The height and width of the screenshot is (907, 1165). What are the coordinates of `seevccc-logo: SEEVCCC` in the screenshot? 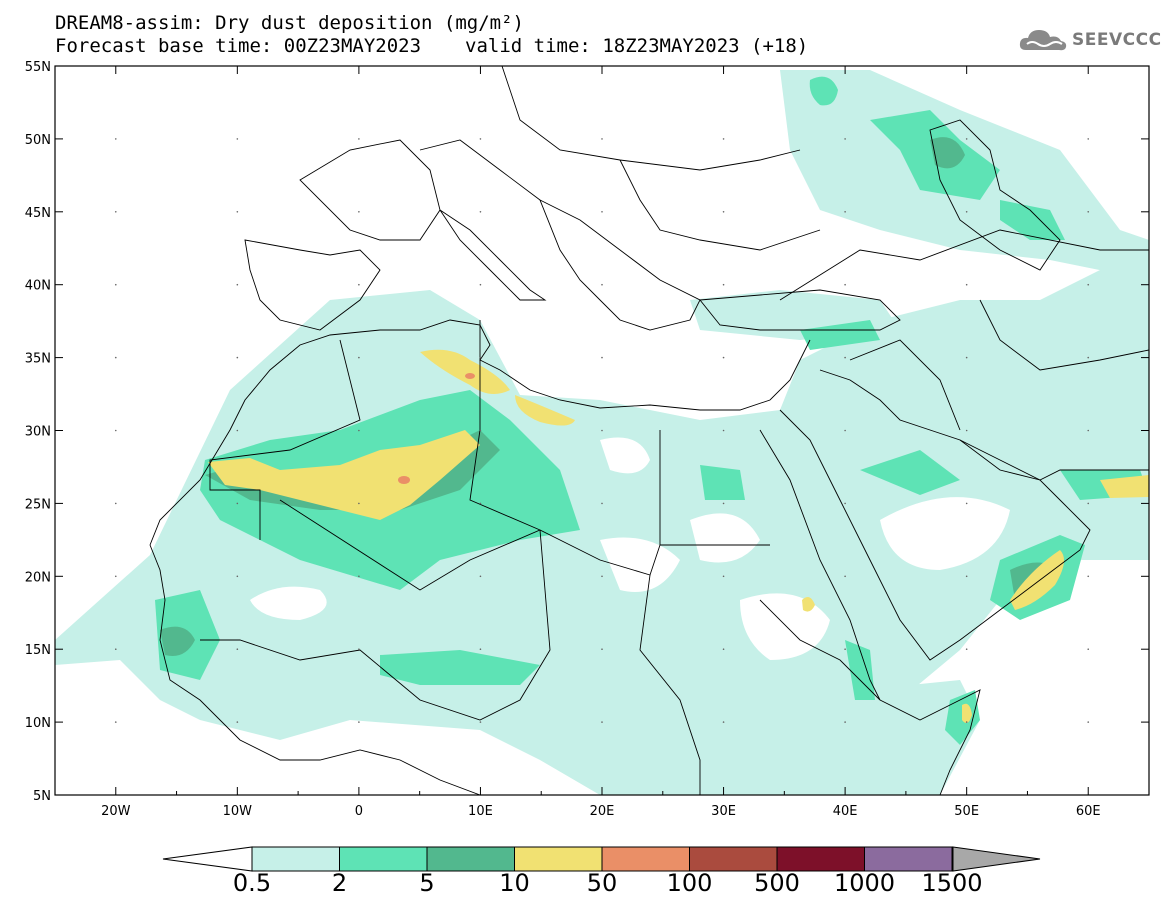 It's located at (1090, 40).